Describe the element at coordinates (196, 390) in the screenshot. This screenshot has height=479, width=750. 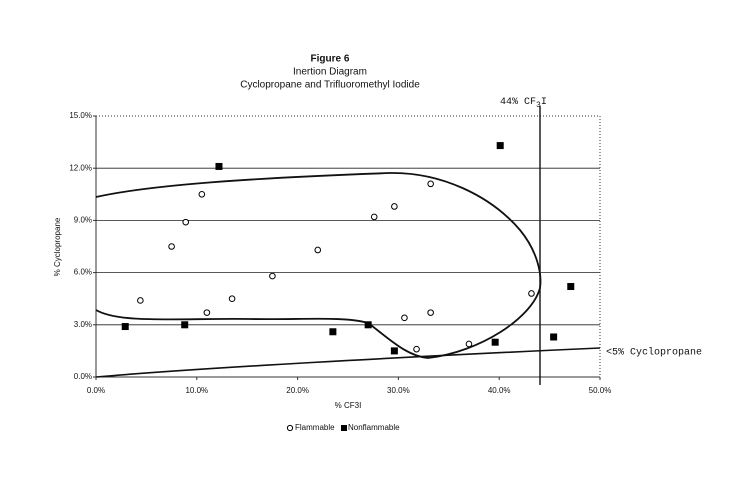
I see `x-tick-label: 10.0%` at that location.